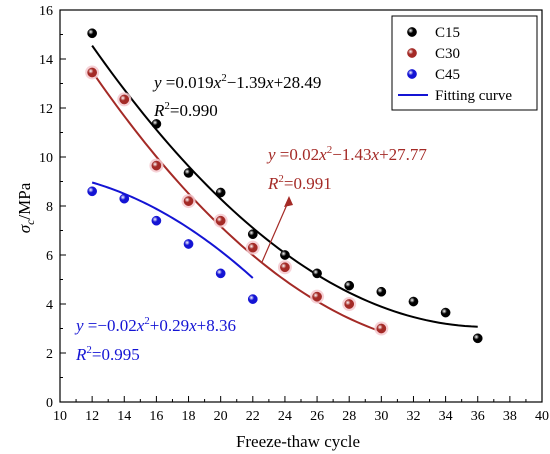 The image size is (550, 454). What do you see at coordinates (92, 416) in the screenshot?
I see `x-tick-label: 12` at bounding box center [92, 416].